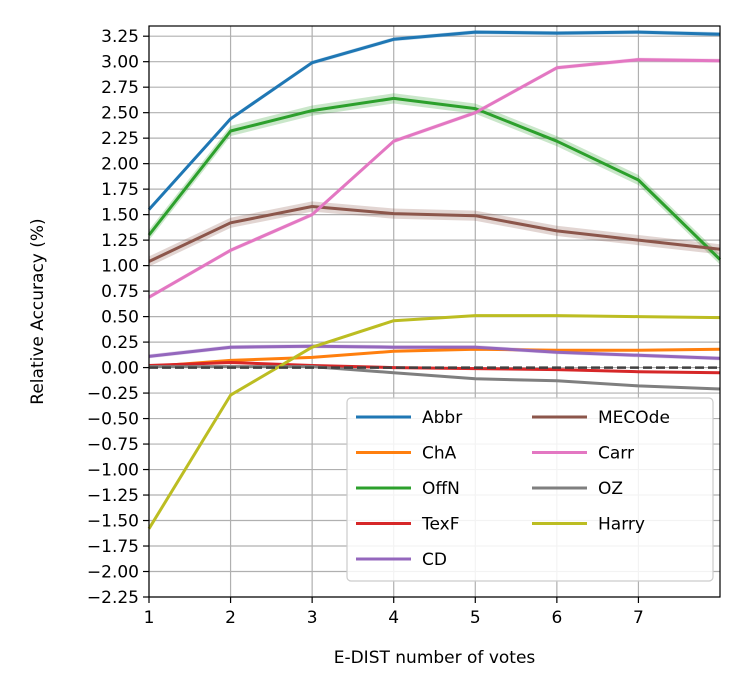 This screenshot has height=694, width=746. I want to click on x-tick-label: 3, so click(312, 618).